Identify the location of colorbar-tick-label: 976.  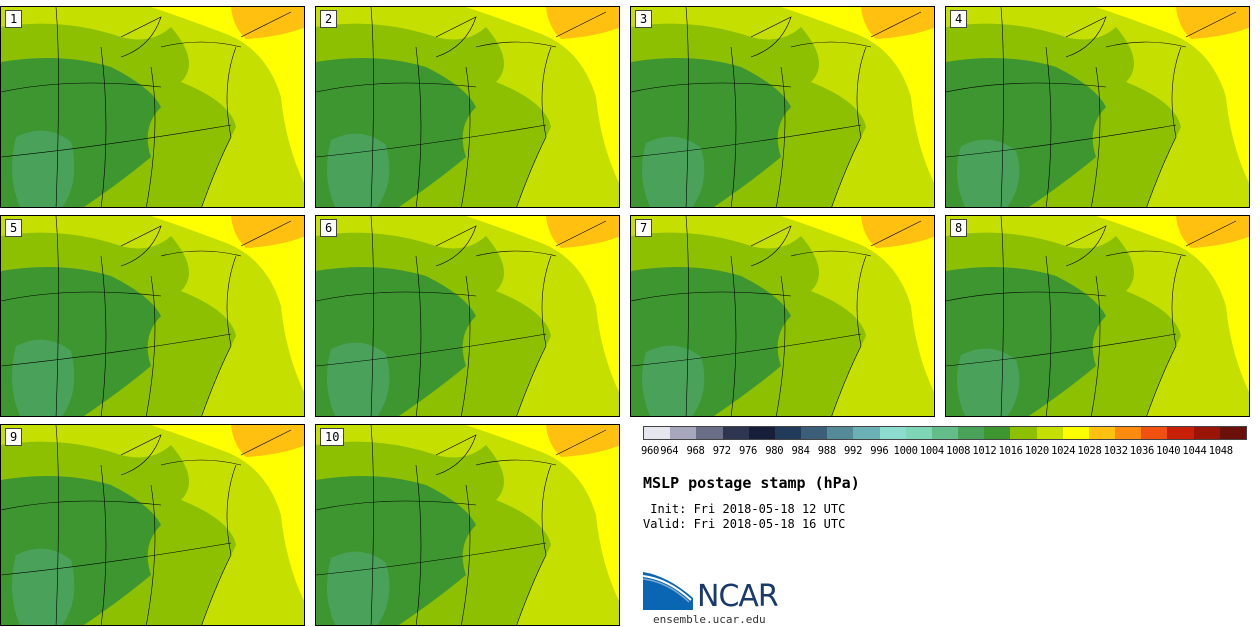
(748, 451).